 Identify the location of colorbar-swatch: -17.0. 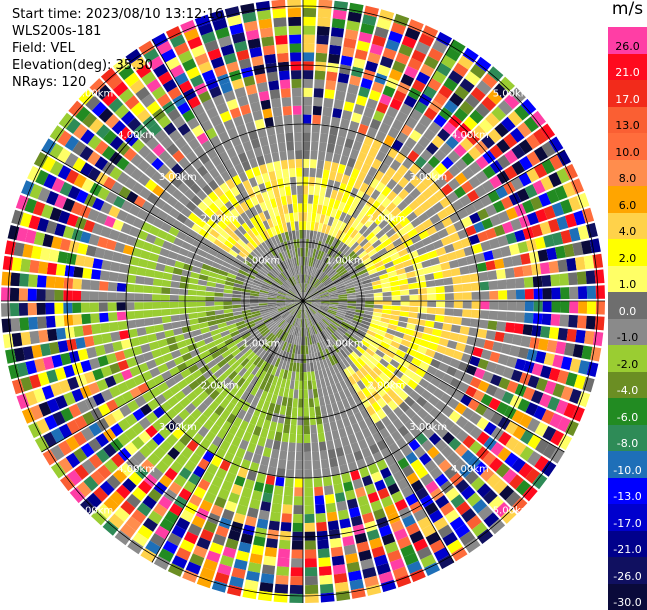
(627, 517).